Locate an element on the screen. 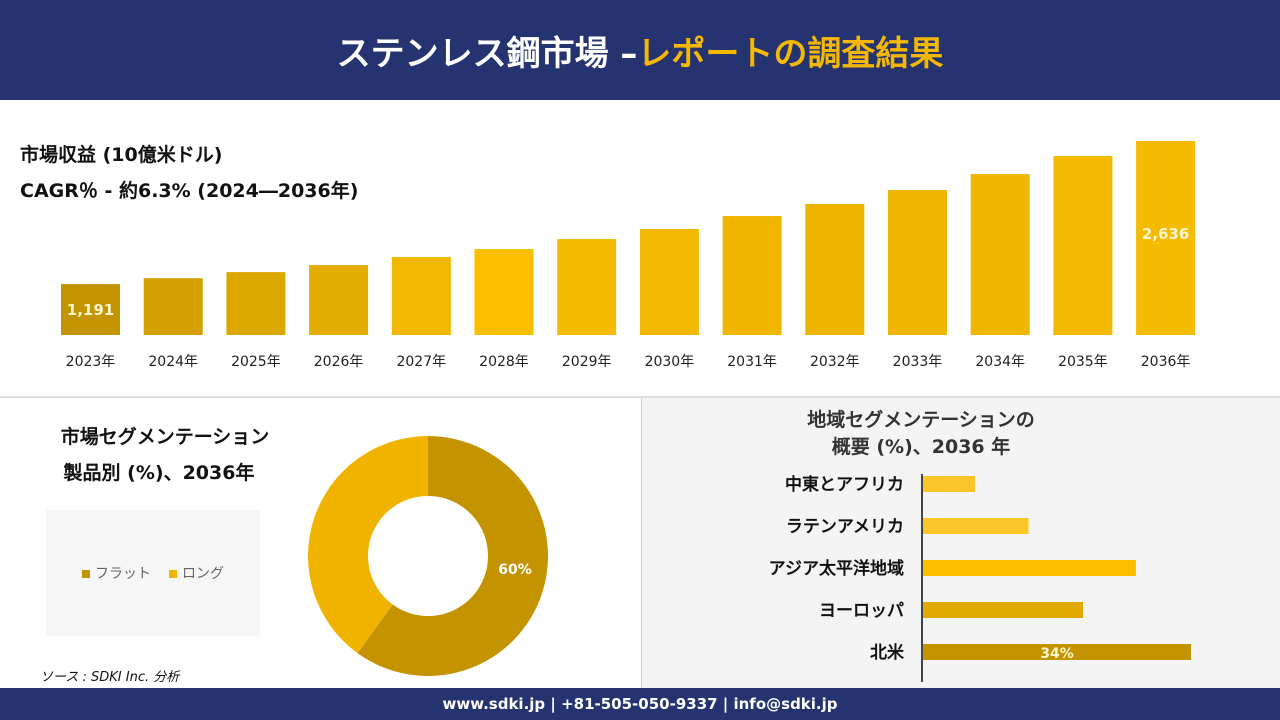 The image size is (1280, 720). bar-2023年 is located at coordinates (90, 309).